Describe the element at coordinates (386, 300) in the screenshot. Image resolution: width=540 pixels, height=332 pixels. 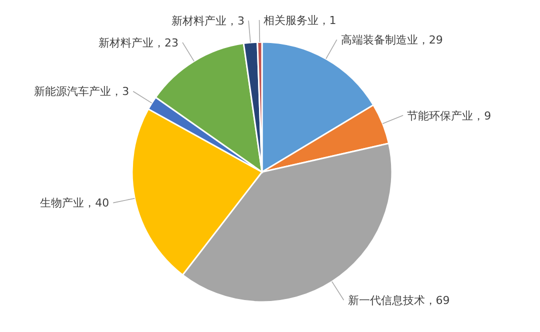
I see `slice-label: 新一代信息技术` at that location.